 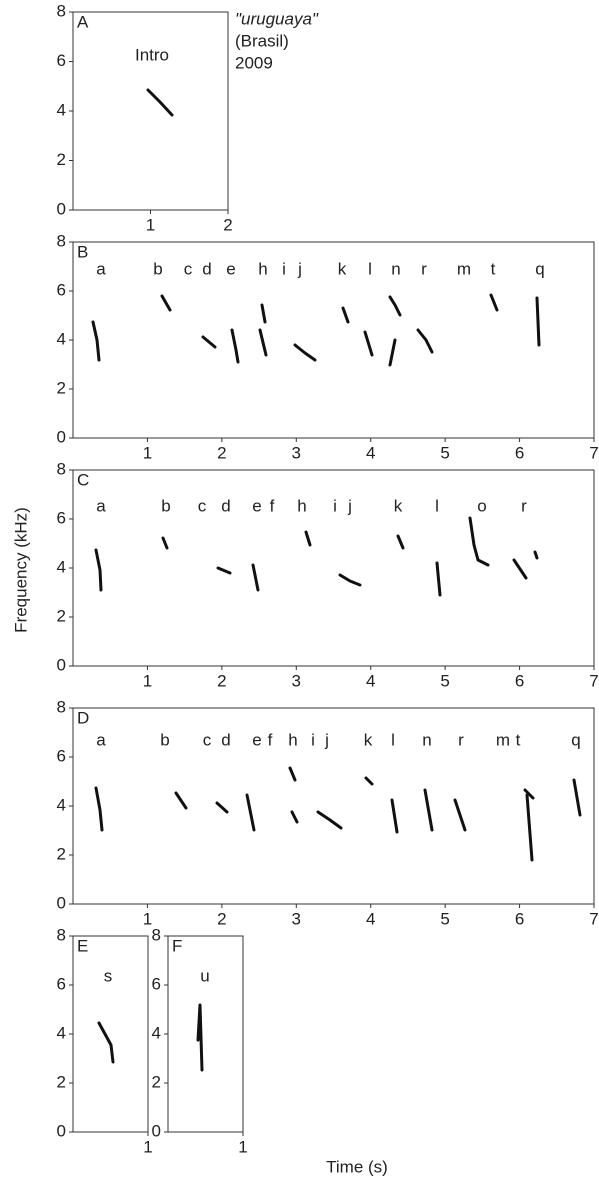 What do you see at coordinates (82, 945) in the screenshot?
I see `panel-label: E` at bounding box center [82, 945].